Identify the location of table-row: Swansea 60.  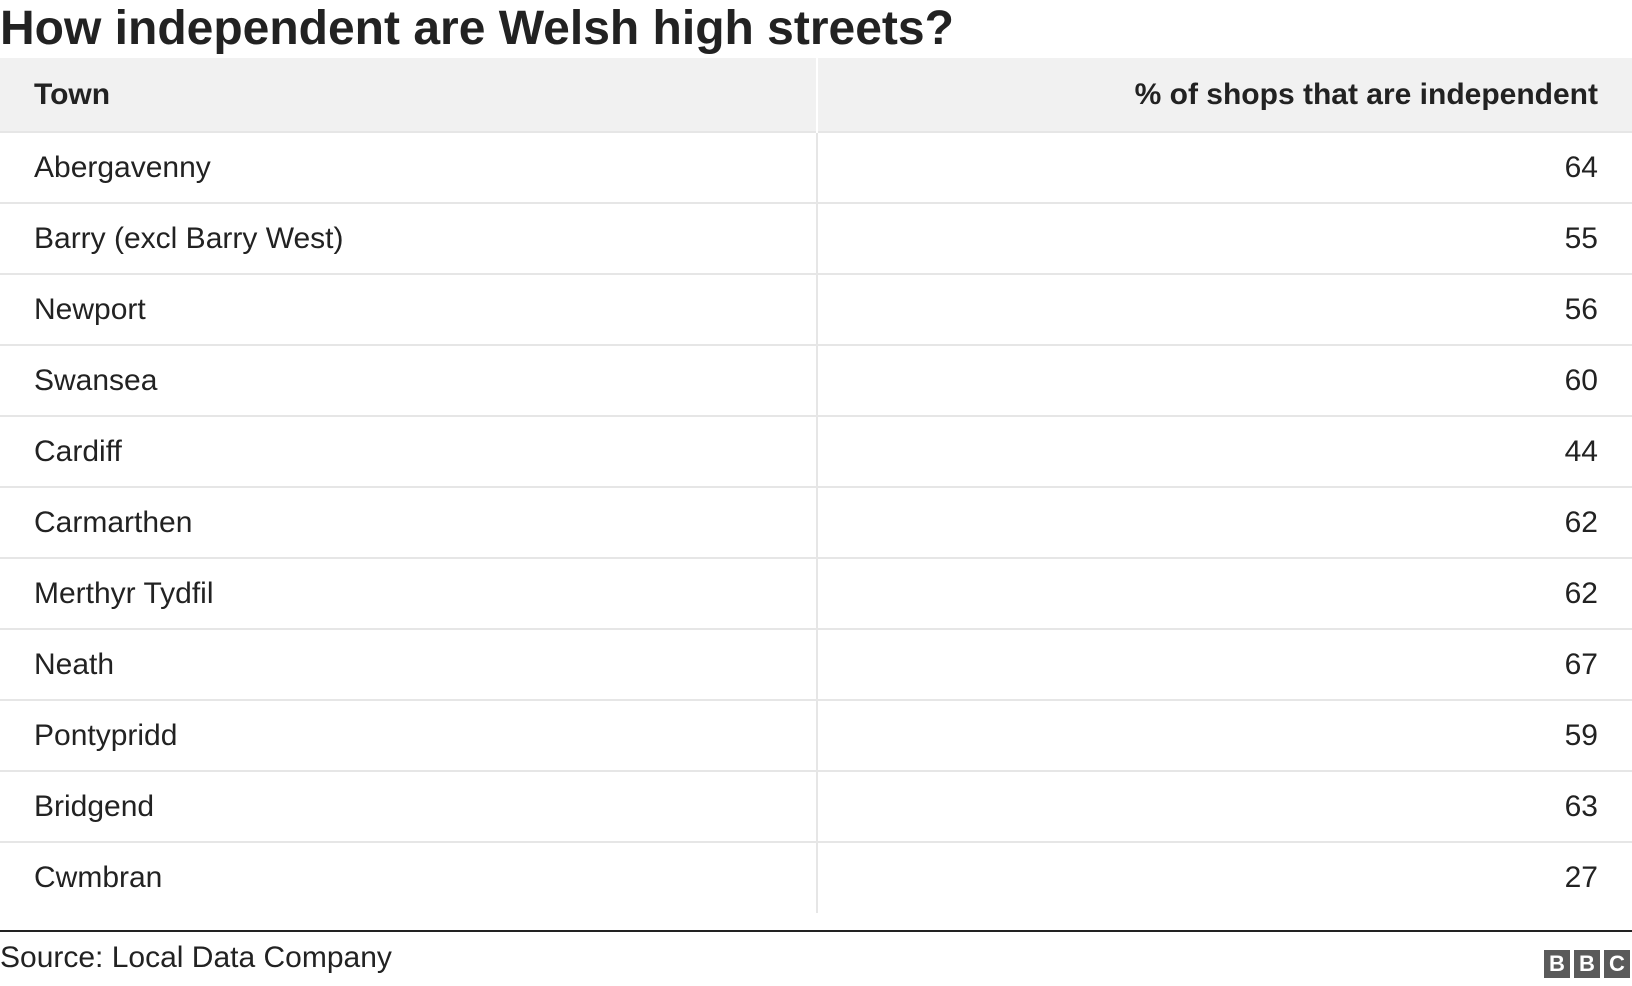
(816, 380).